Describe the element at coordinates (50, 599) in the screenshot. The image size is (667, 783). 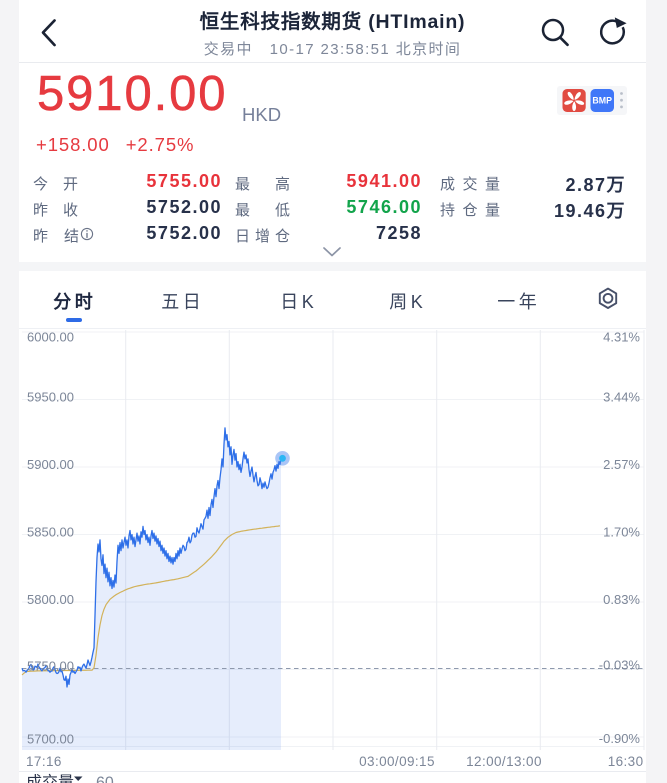
I see `svg-text: 5800.00` at that location.